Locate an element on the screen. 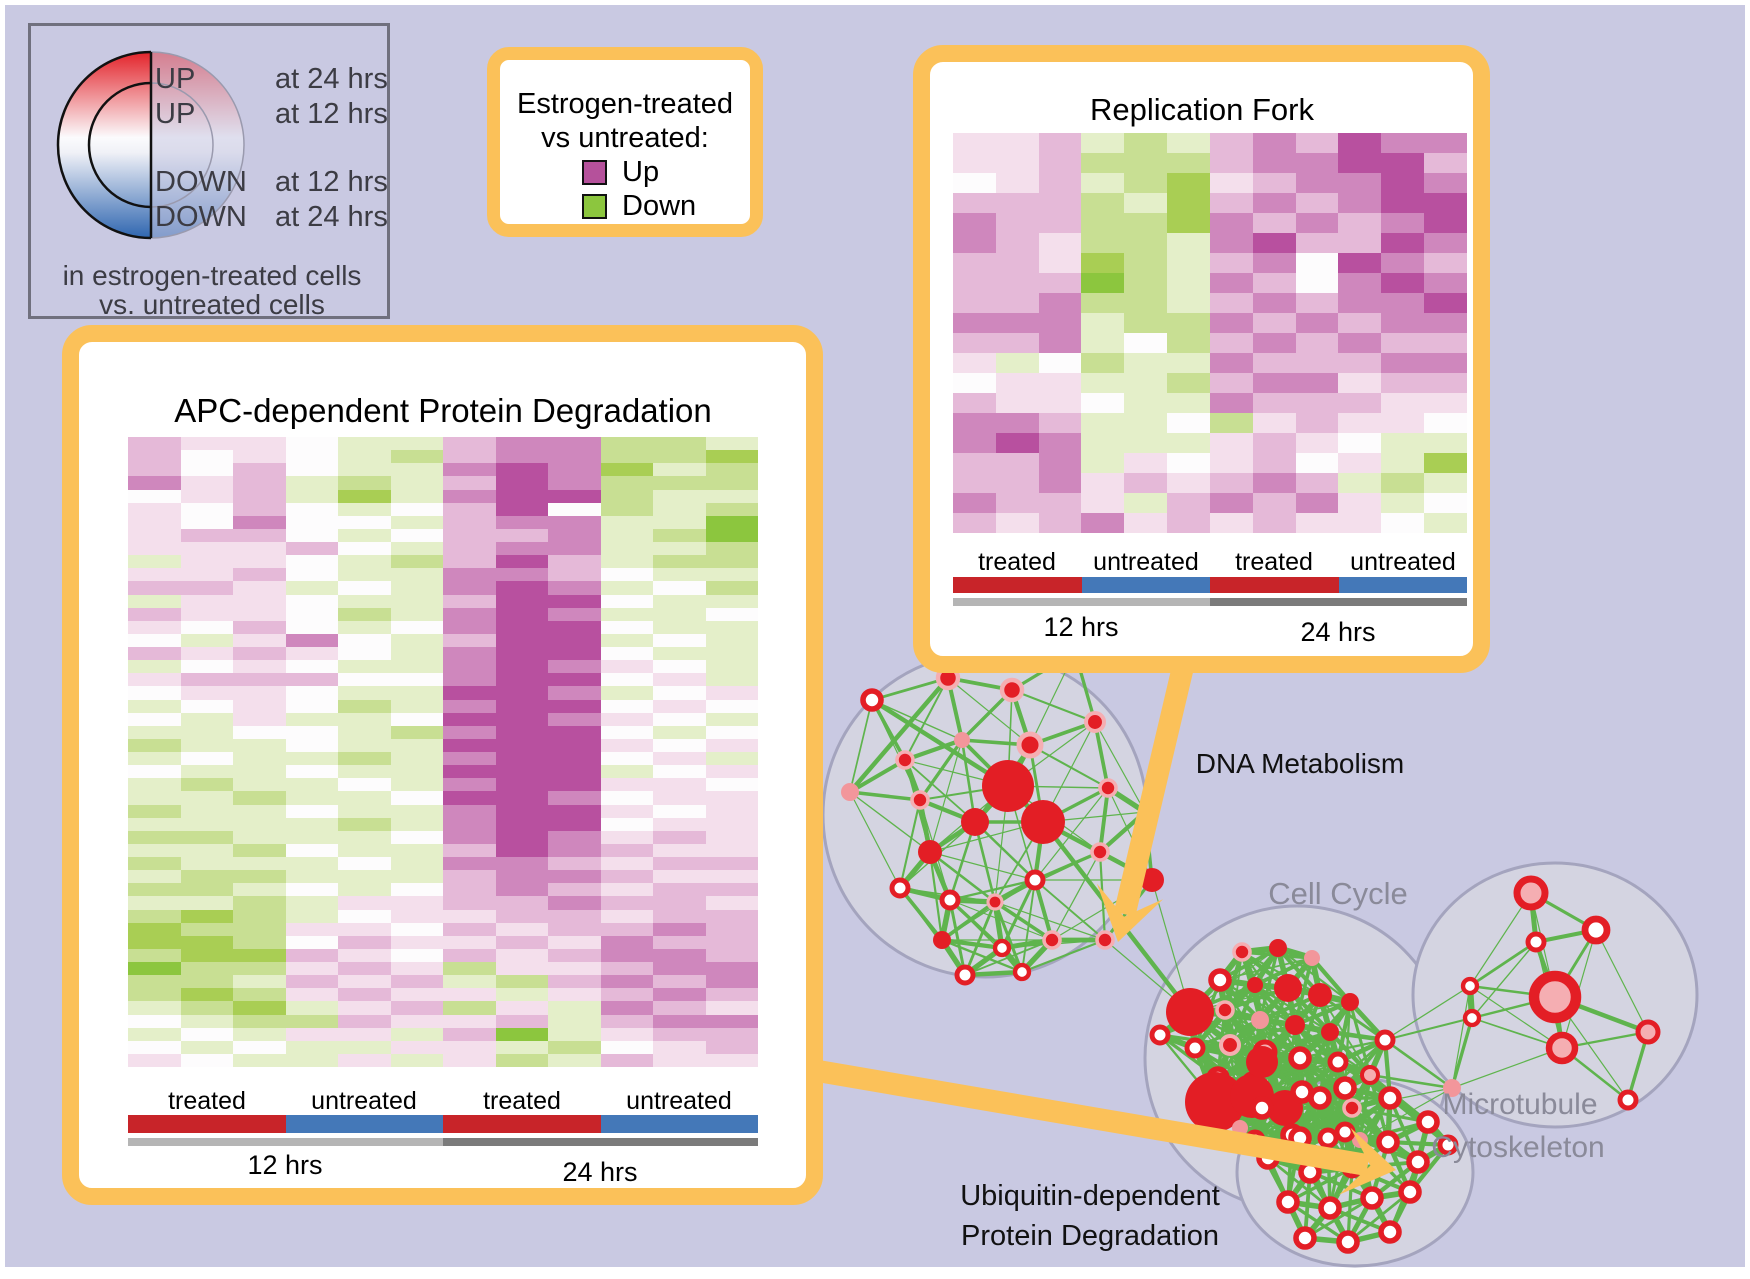 The width and height of the screenshot is (1750, 1279). rf-24h-bar is located at coordinates (1338, 602).